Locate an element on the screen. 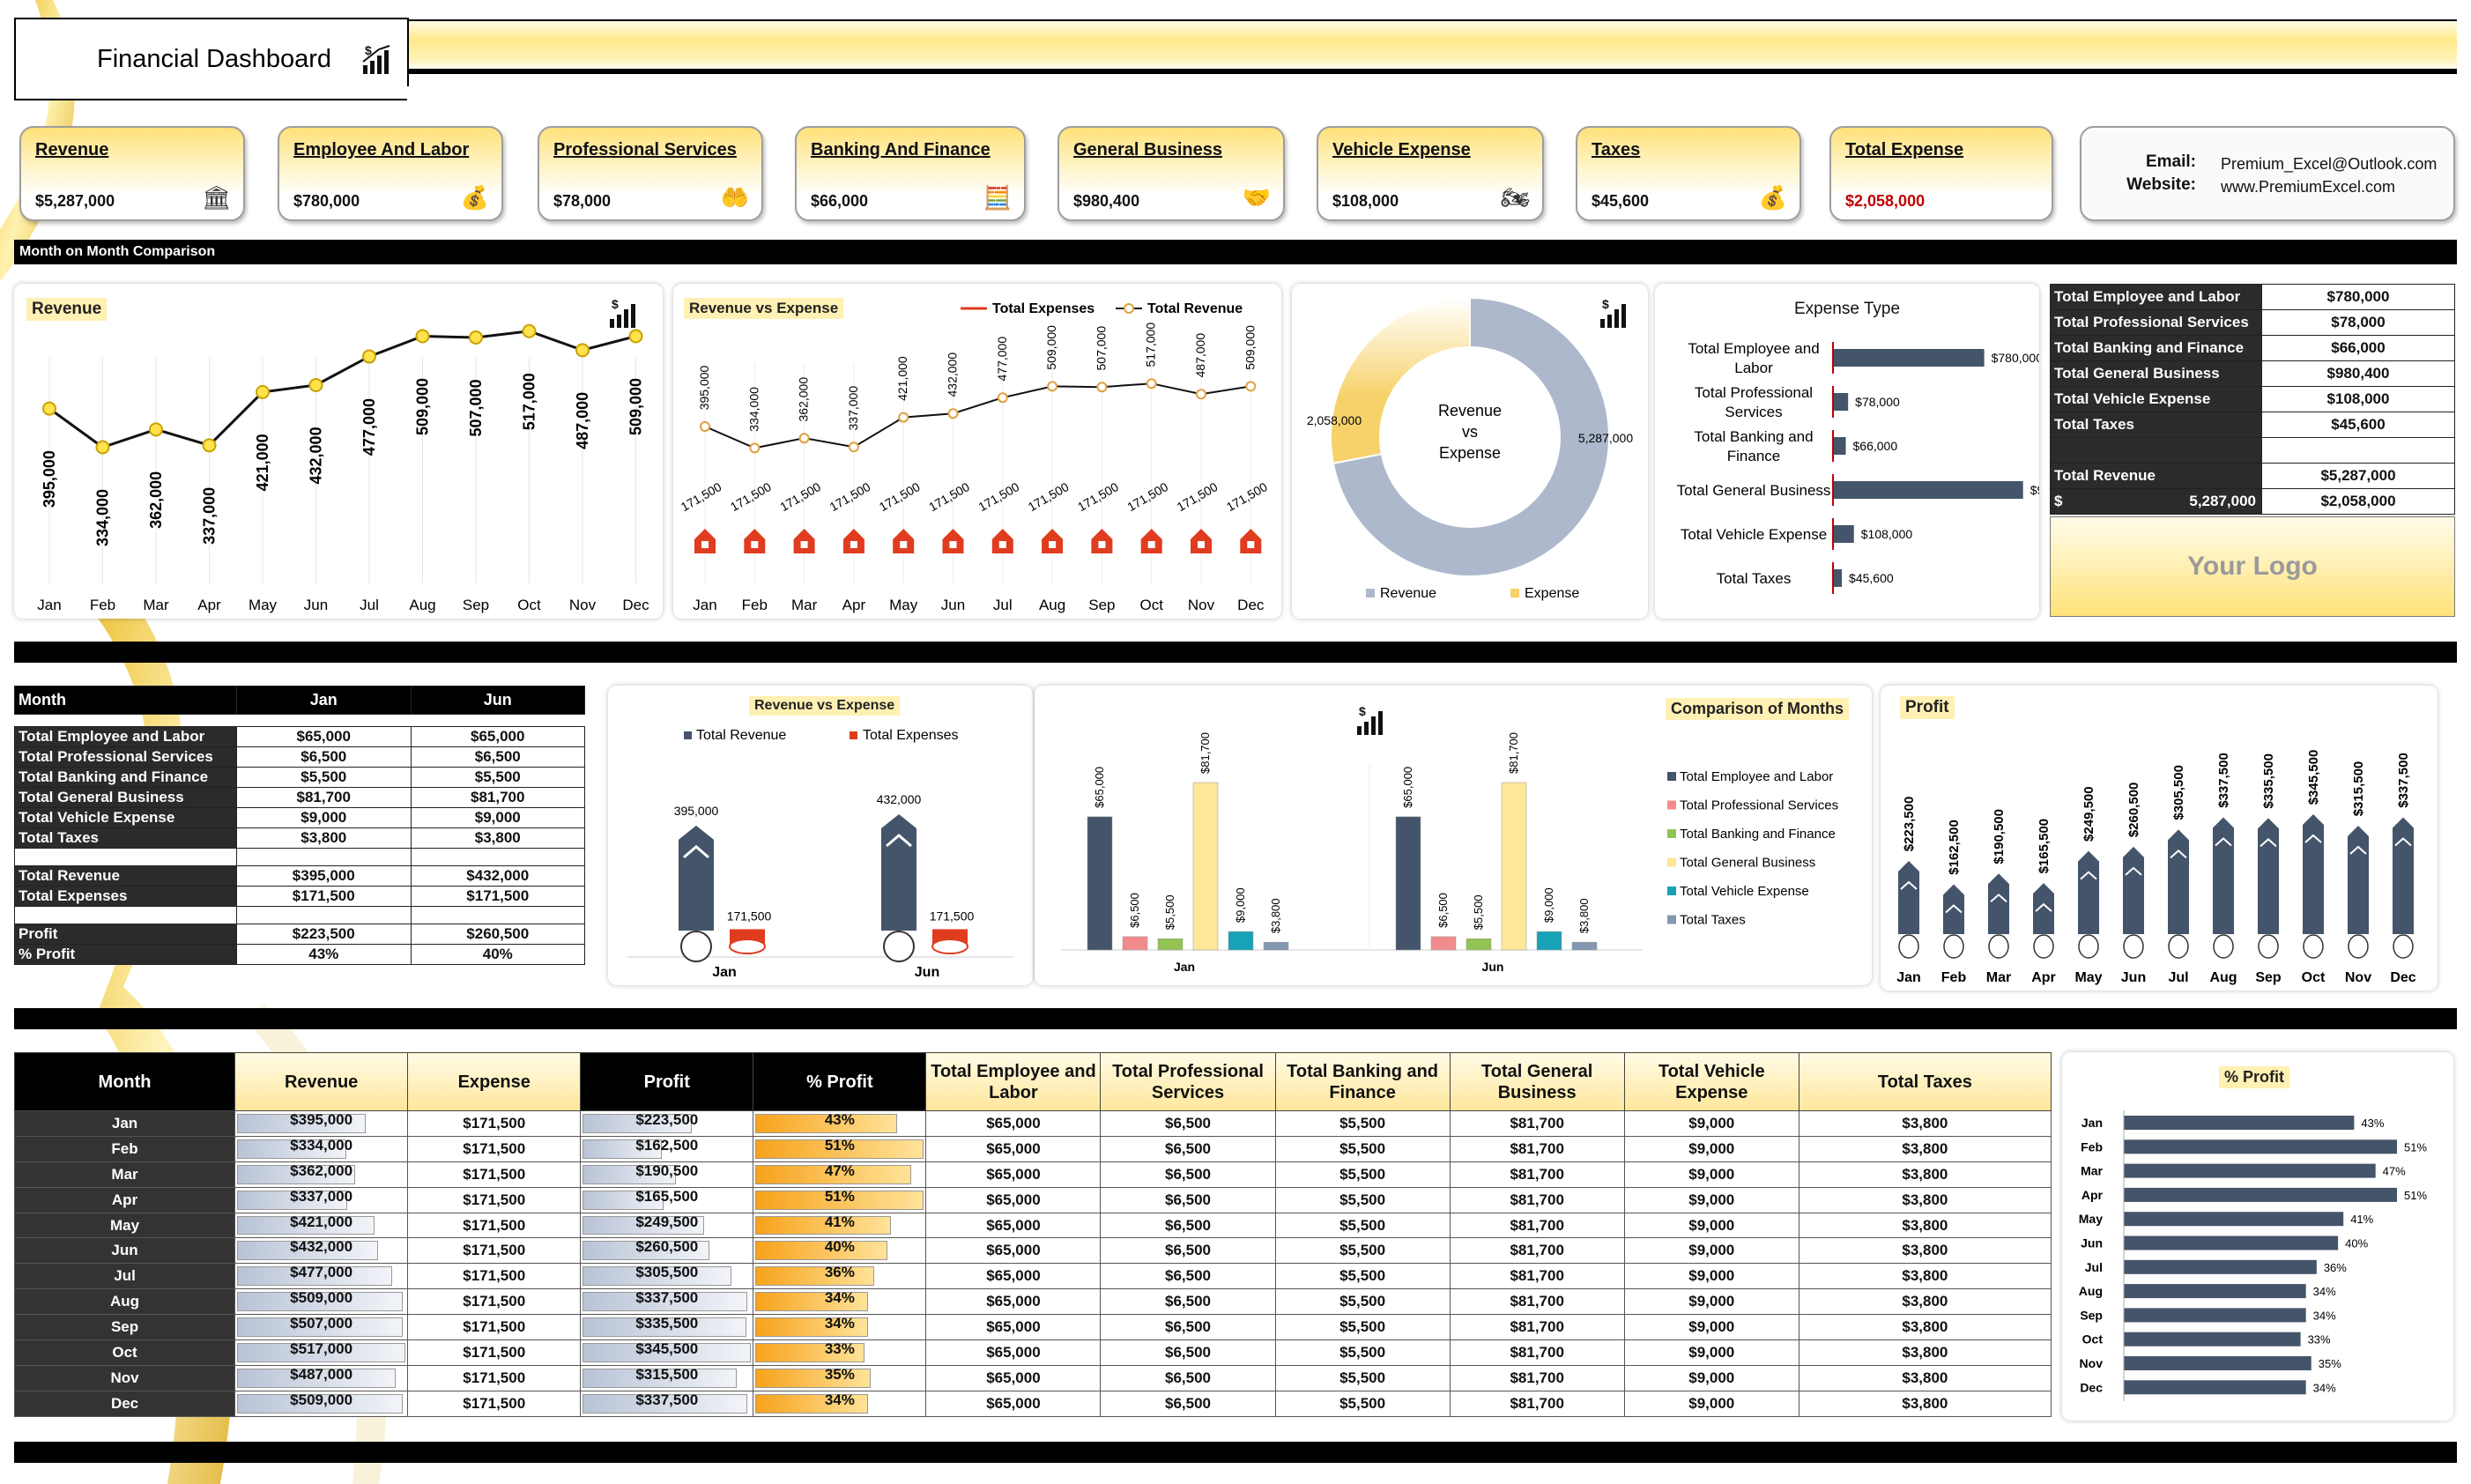 The width and height of the screenshot is (2471, 1484). summary-row: Total General Business $980,400 is located at coordinates (2252, 373).